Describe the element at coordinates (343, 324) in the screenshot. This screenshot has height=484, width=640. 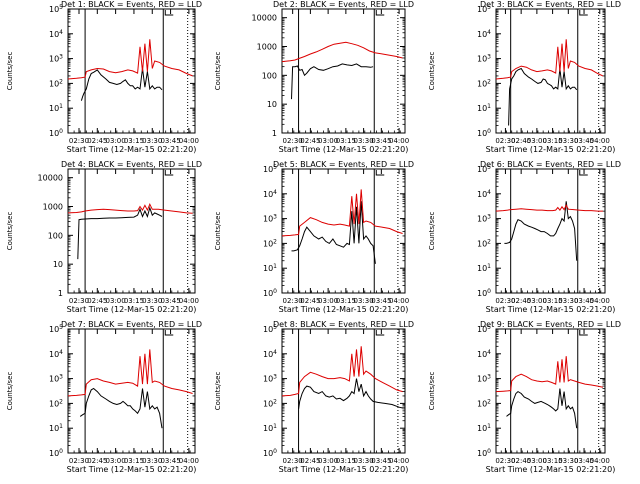
I see `chart-title: Det 8: BLACK = Events, RED = LLD` at that location.